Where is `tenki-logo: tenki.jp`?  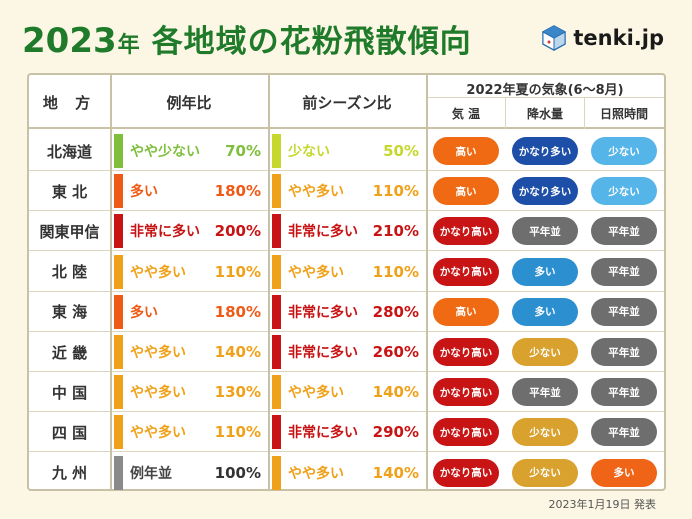 tenki-logo: tenki.jp is located at coordinates (602, 38).